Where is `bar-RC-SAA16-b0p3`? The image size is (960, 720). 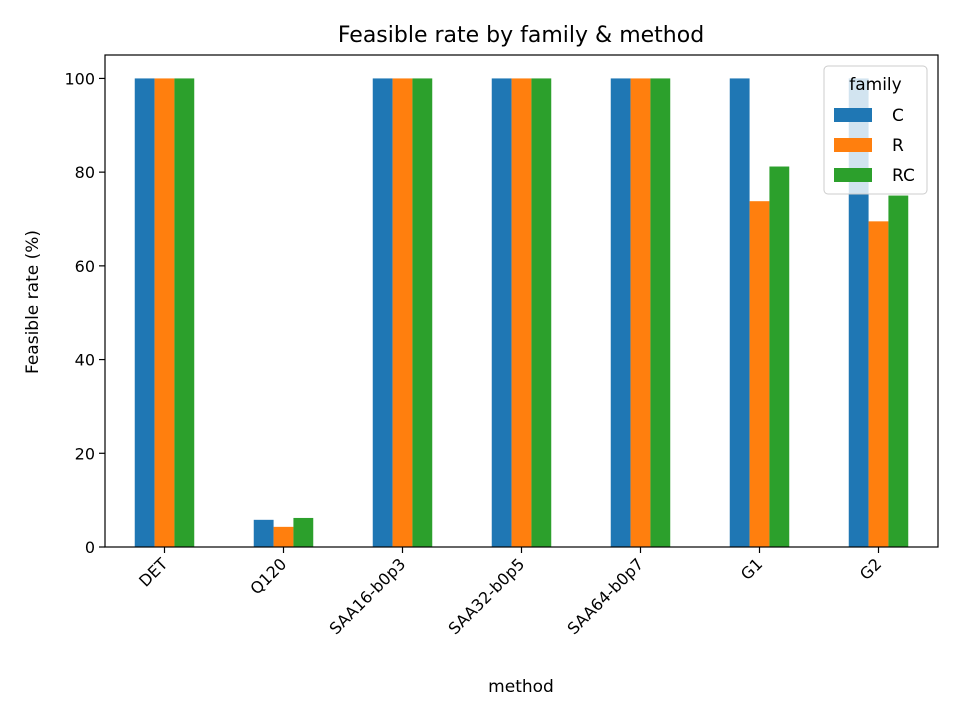
bar-RC-SAA16-b0p3 is located at coordinates (422, 312).